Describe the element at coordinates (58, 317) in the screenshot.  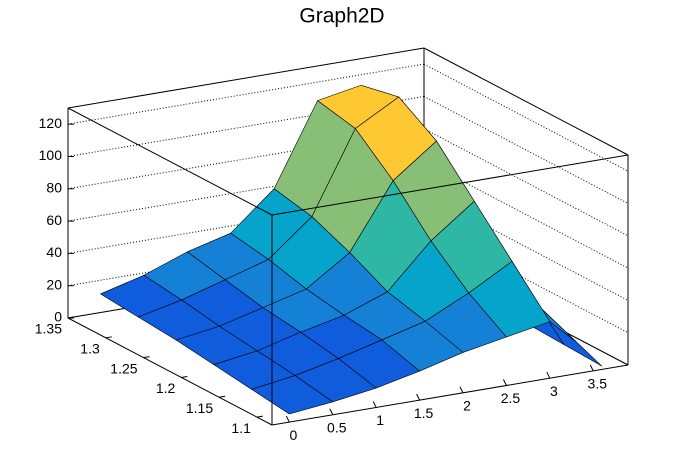
I see `z-tick-label: 0` at that location.